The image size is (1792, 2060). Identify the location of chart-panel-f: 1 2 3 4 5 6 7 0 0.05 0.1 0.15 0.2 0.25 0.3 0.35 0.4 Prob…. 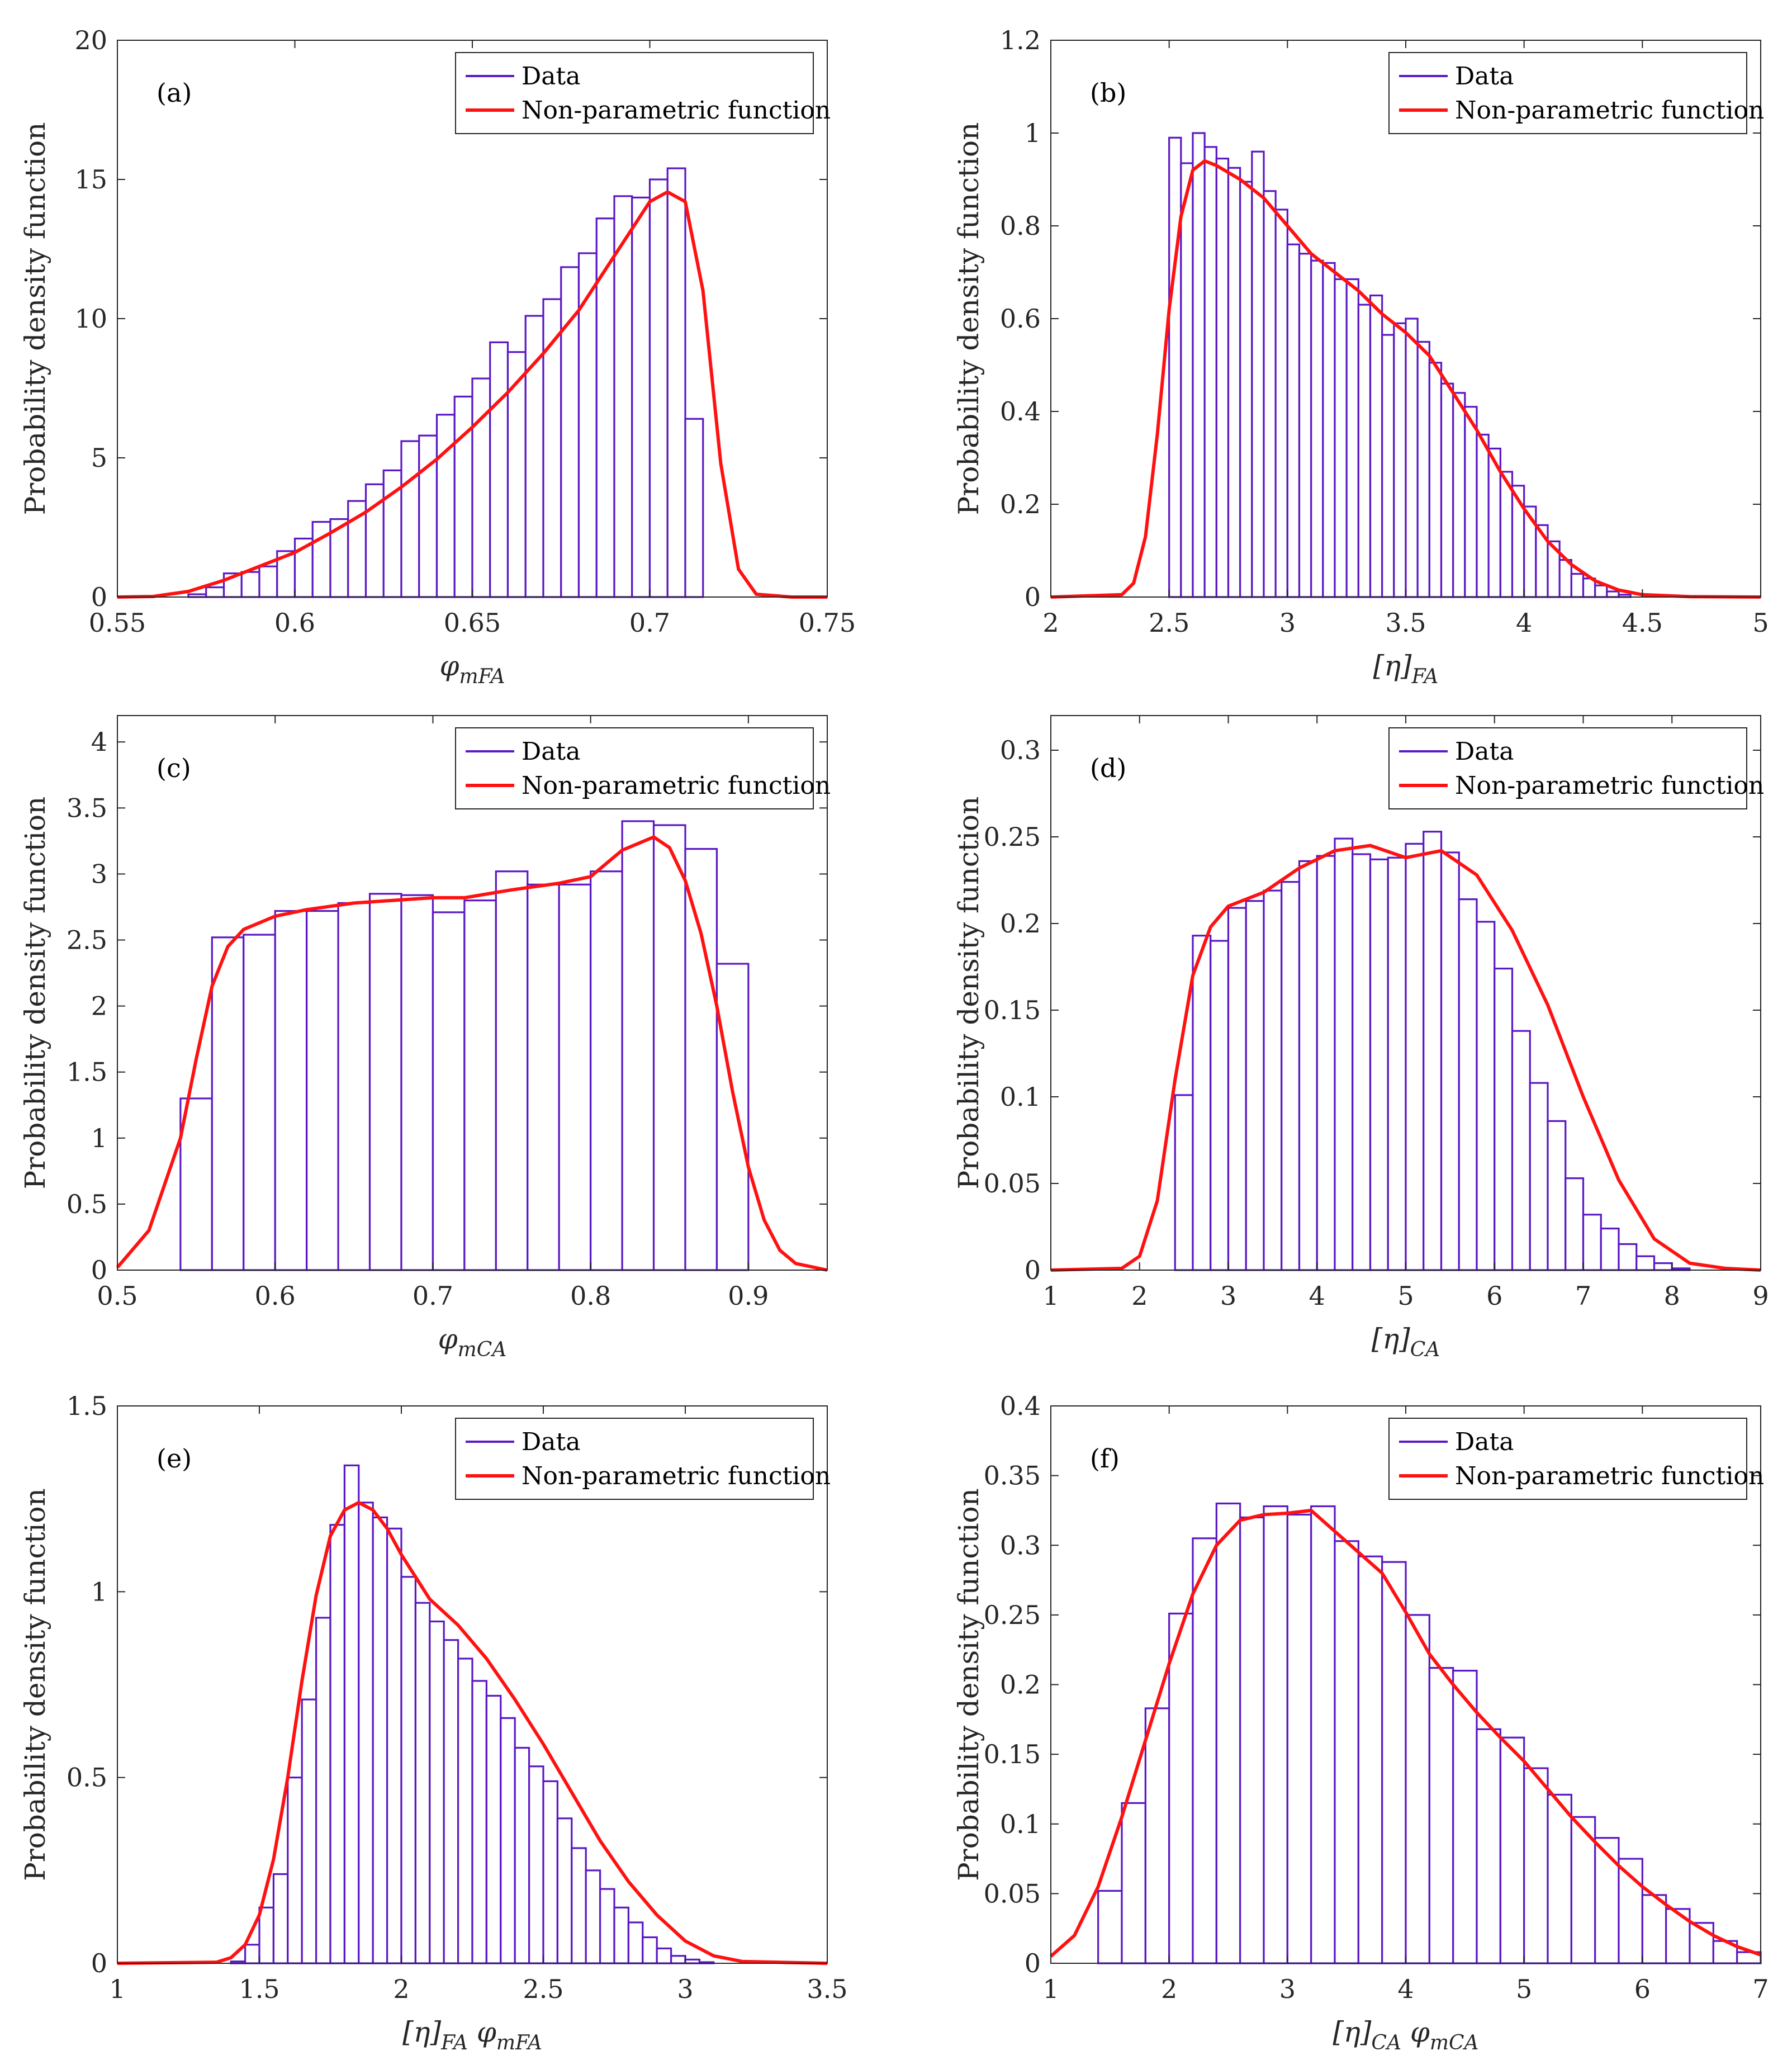
(1360, 1722).